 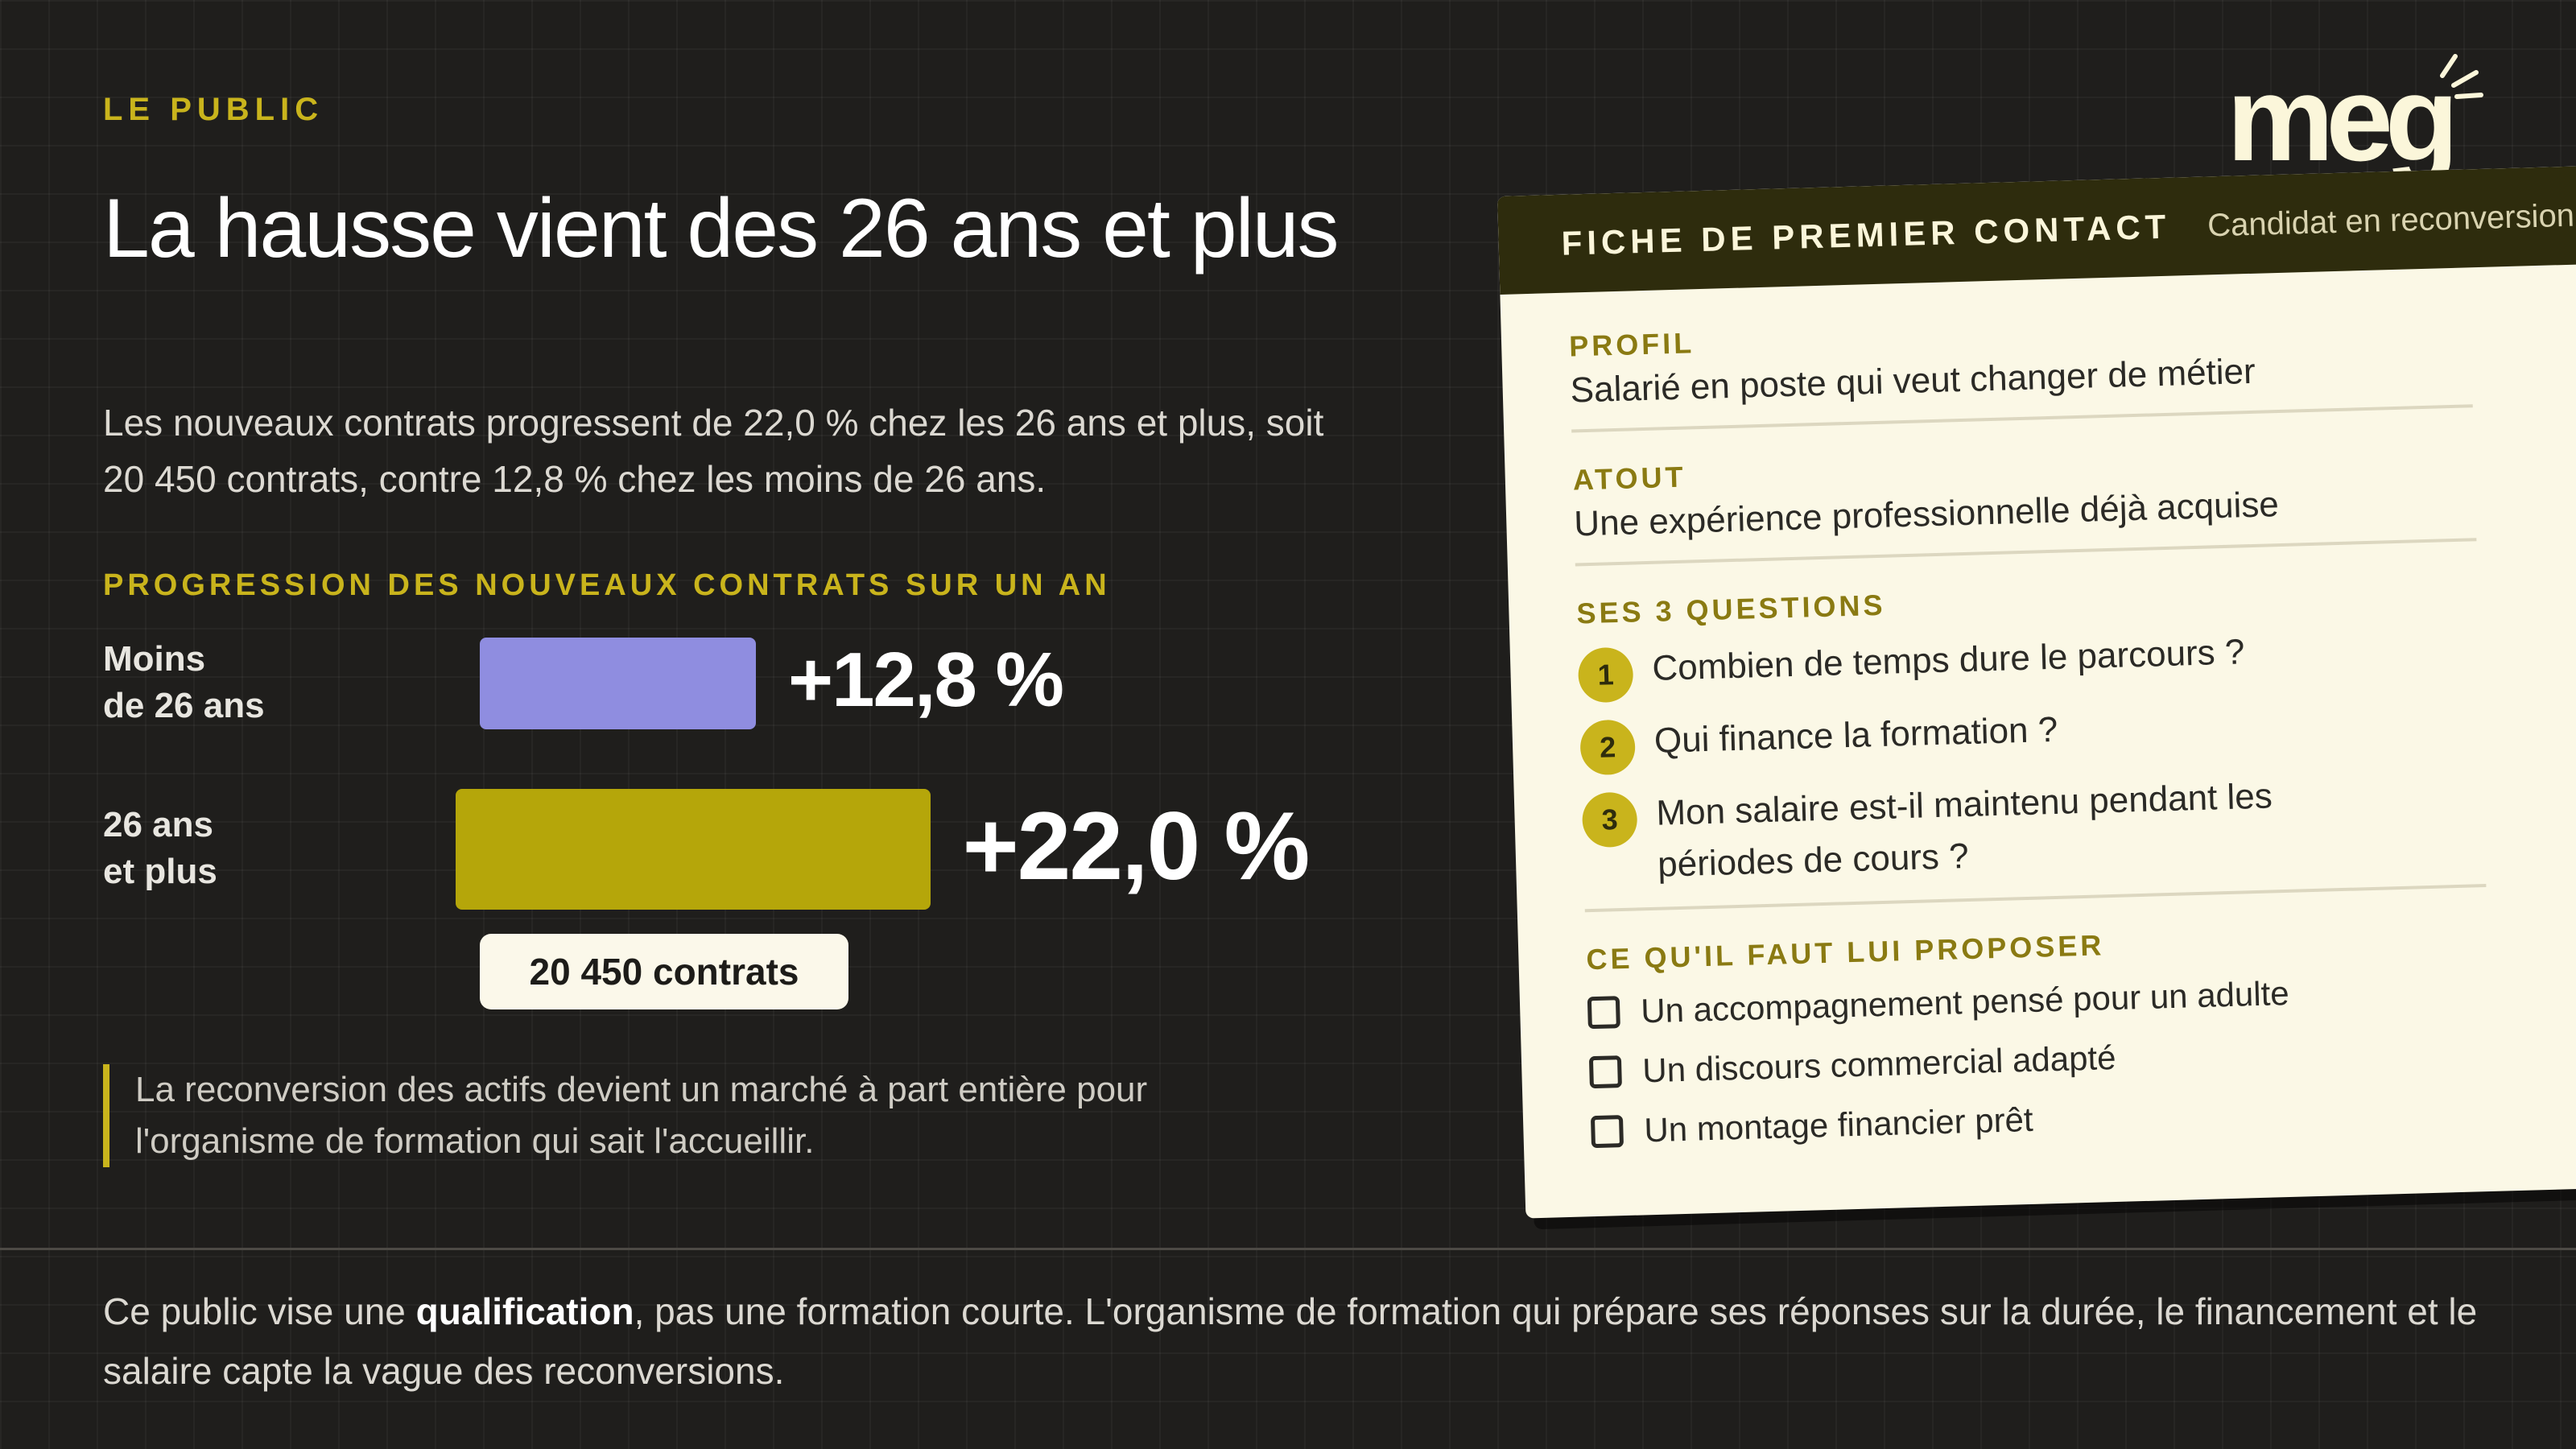 What do you see at coordinates (2342, 118) in the screenshot?
I see `brand-logo: meg` at bounding box center [2342, 118].